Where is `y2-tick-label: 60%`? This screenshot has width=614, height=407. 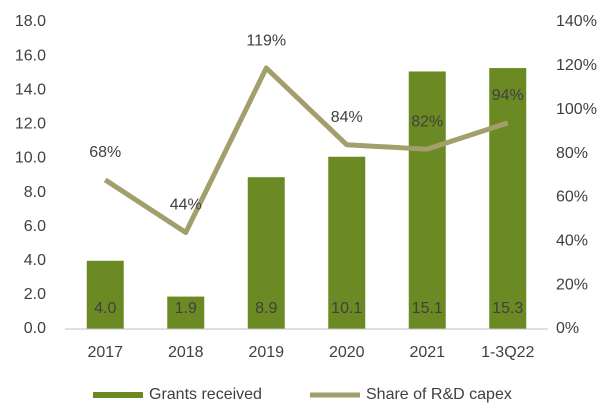
y2-tick-label: 60% is located at coordinates (572, 197).